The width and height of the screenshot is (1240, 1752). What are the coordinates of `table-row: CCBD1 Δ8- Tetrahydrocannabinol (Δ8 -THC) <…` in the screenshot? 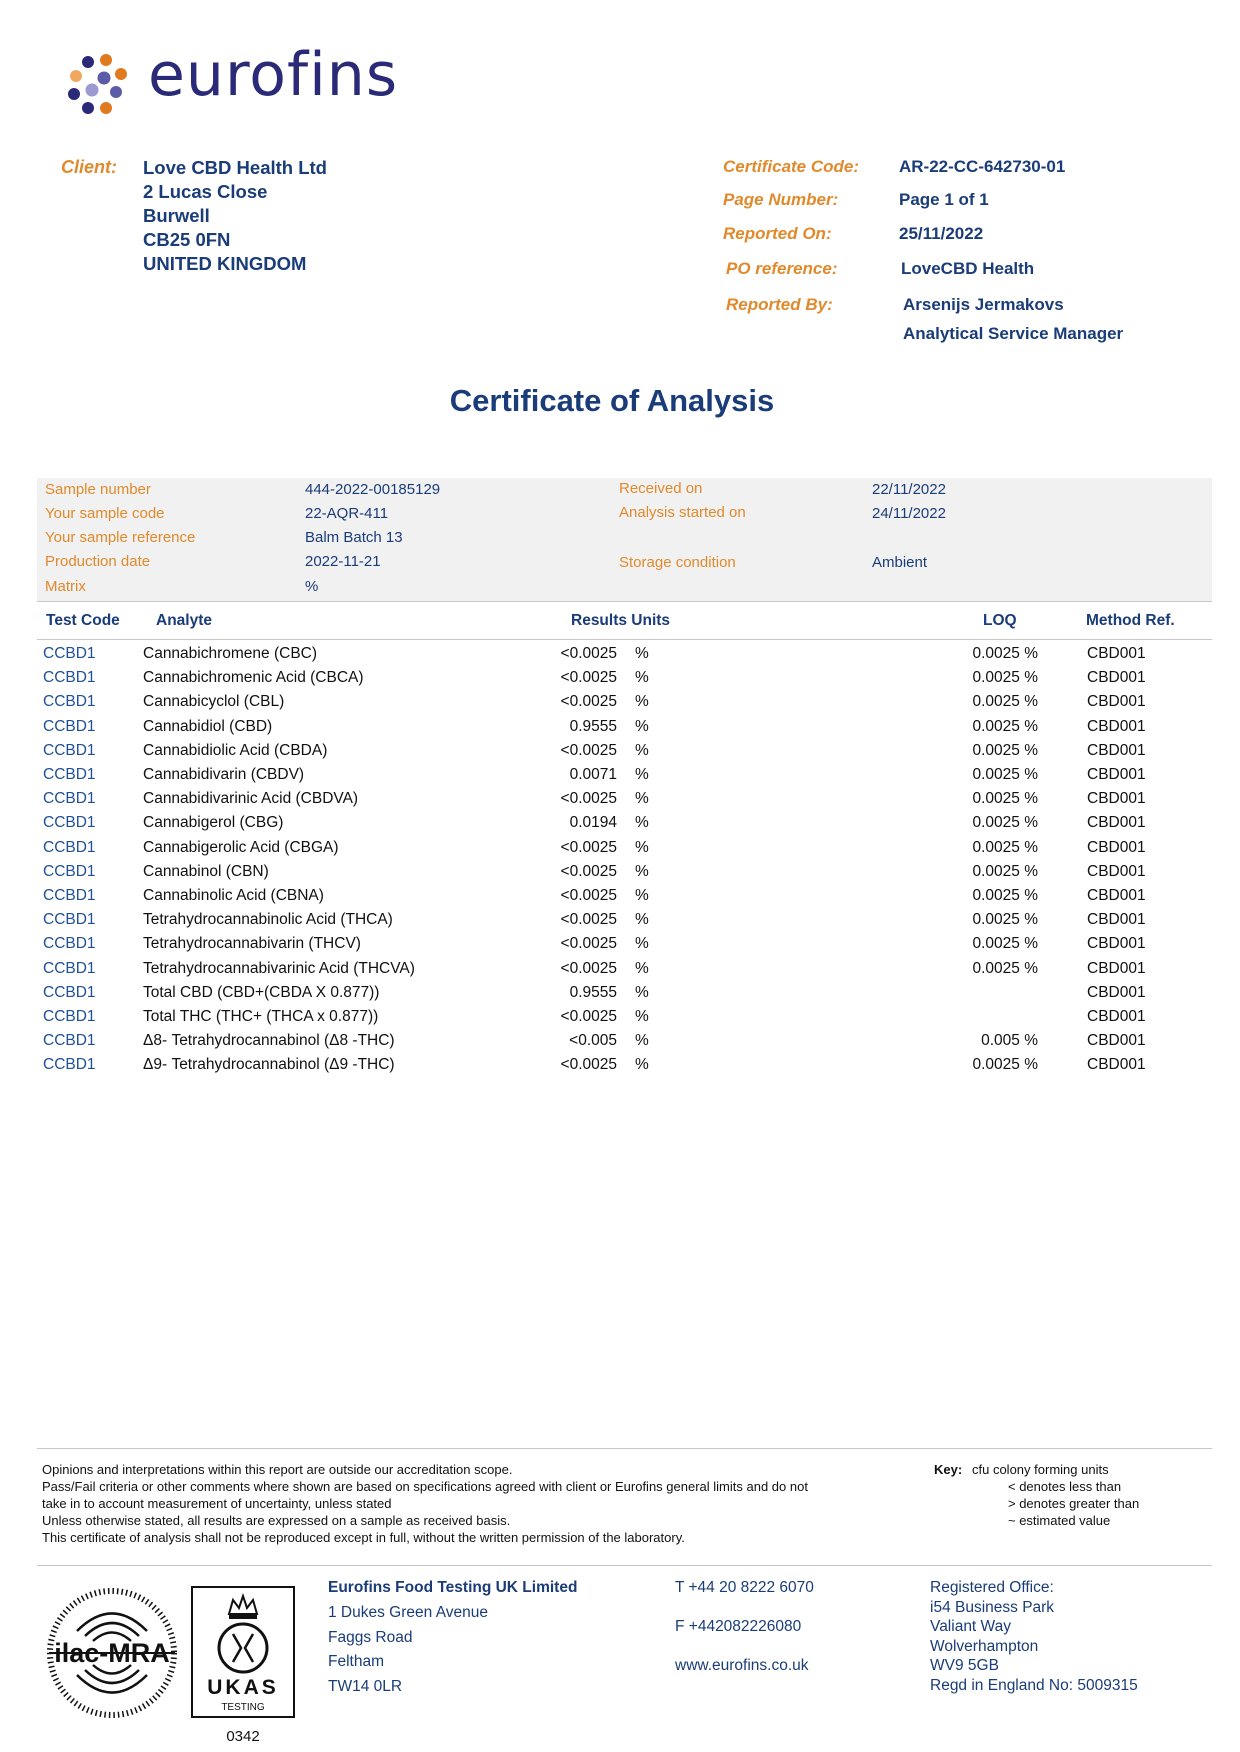 It's located at (620, 1044).